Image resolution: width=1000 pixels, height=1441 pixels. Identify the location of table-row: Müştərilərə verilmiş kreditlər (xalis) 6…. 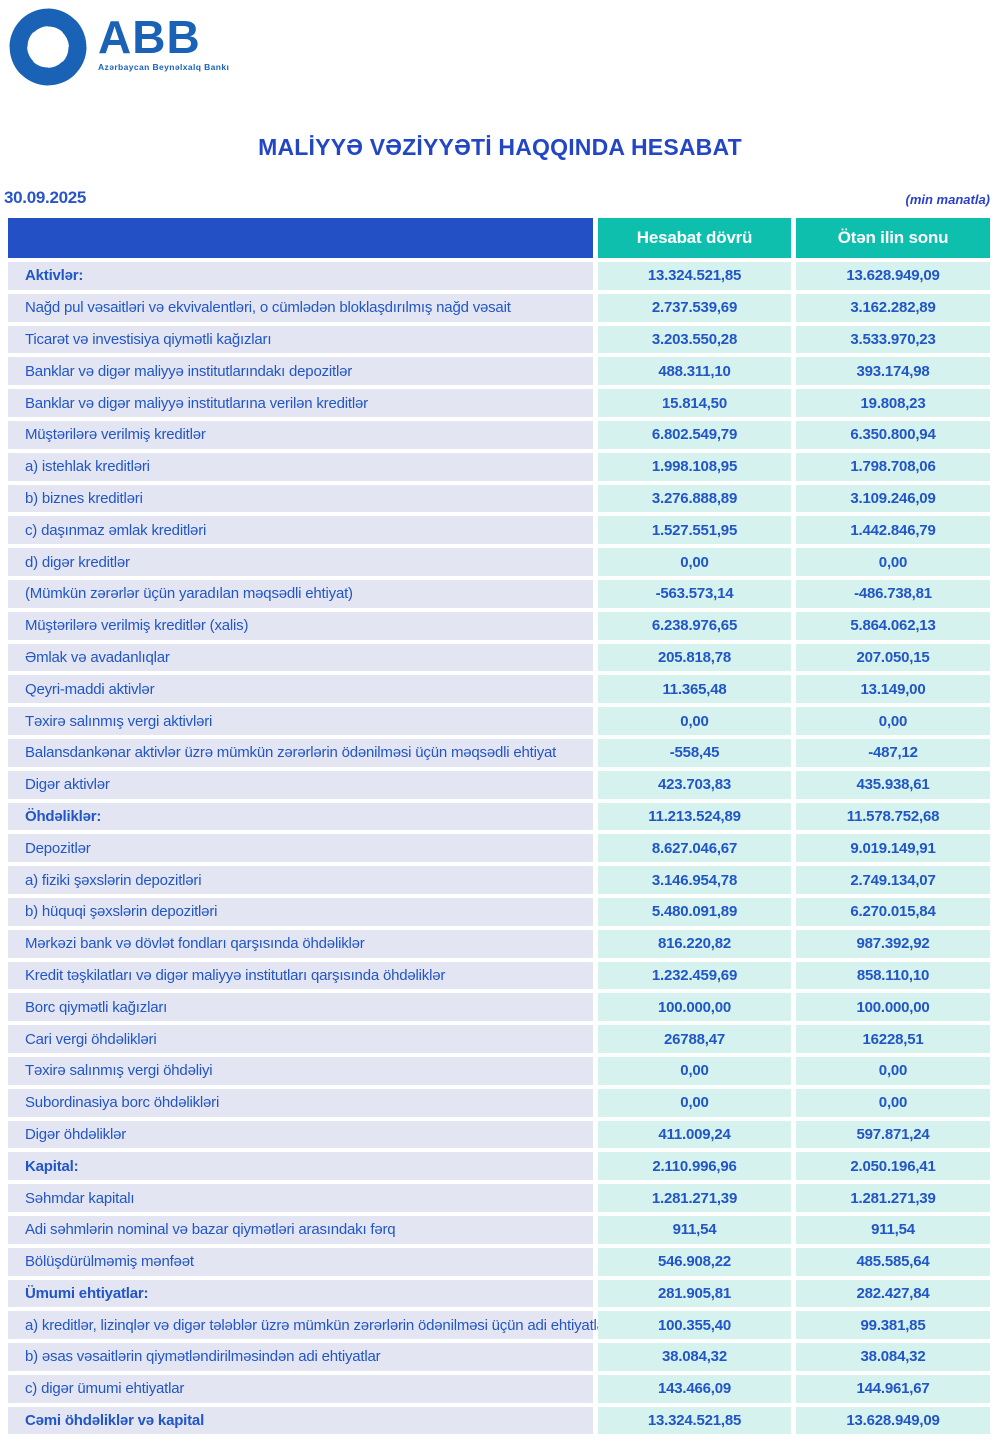
(499, 625).